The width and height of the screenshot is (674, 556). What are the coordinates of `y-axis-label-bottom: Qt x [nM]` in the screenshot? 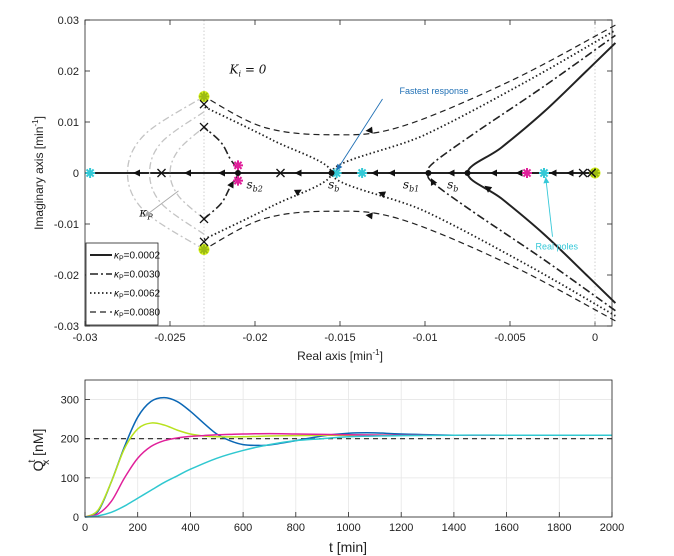 It's located at (39, 450).